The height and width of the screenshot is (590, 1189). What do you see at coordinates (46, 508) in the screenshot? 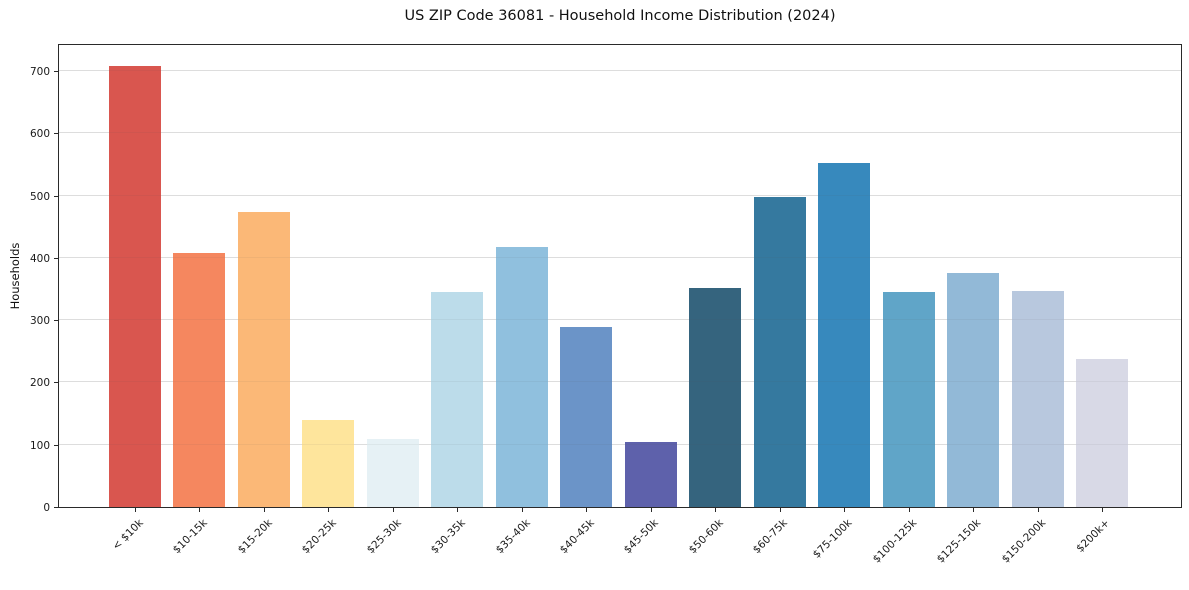
I see `y-tick-label: 0` at bounding box center [46, 508].